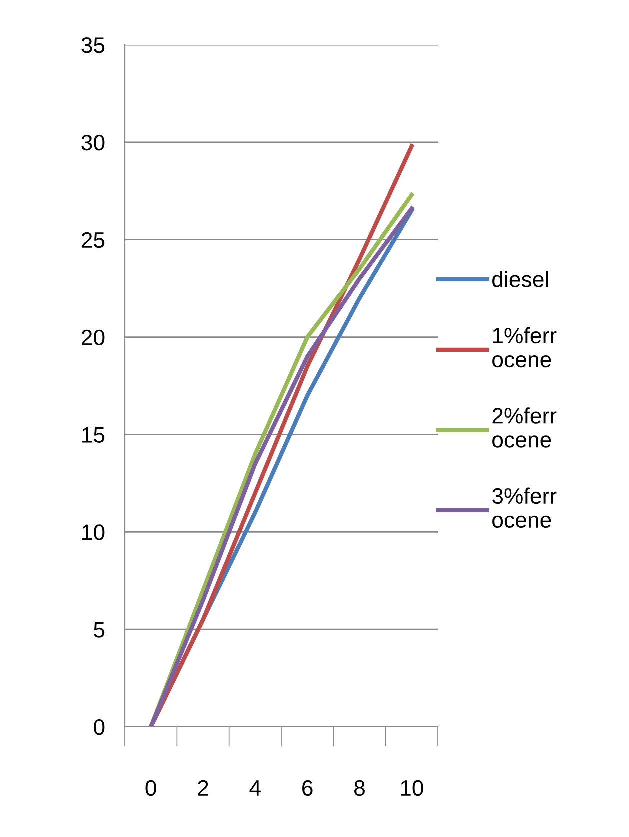  Describe the element at coordinates (93, 532) in the screenshot. I see `y-tick-label: 10` at that location.